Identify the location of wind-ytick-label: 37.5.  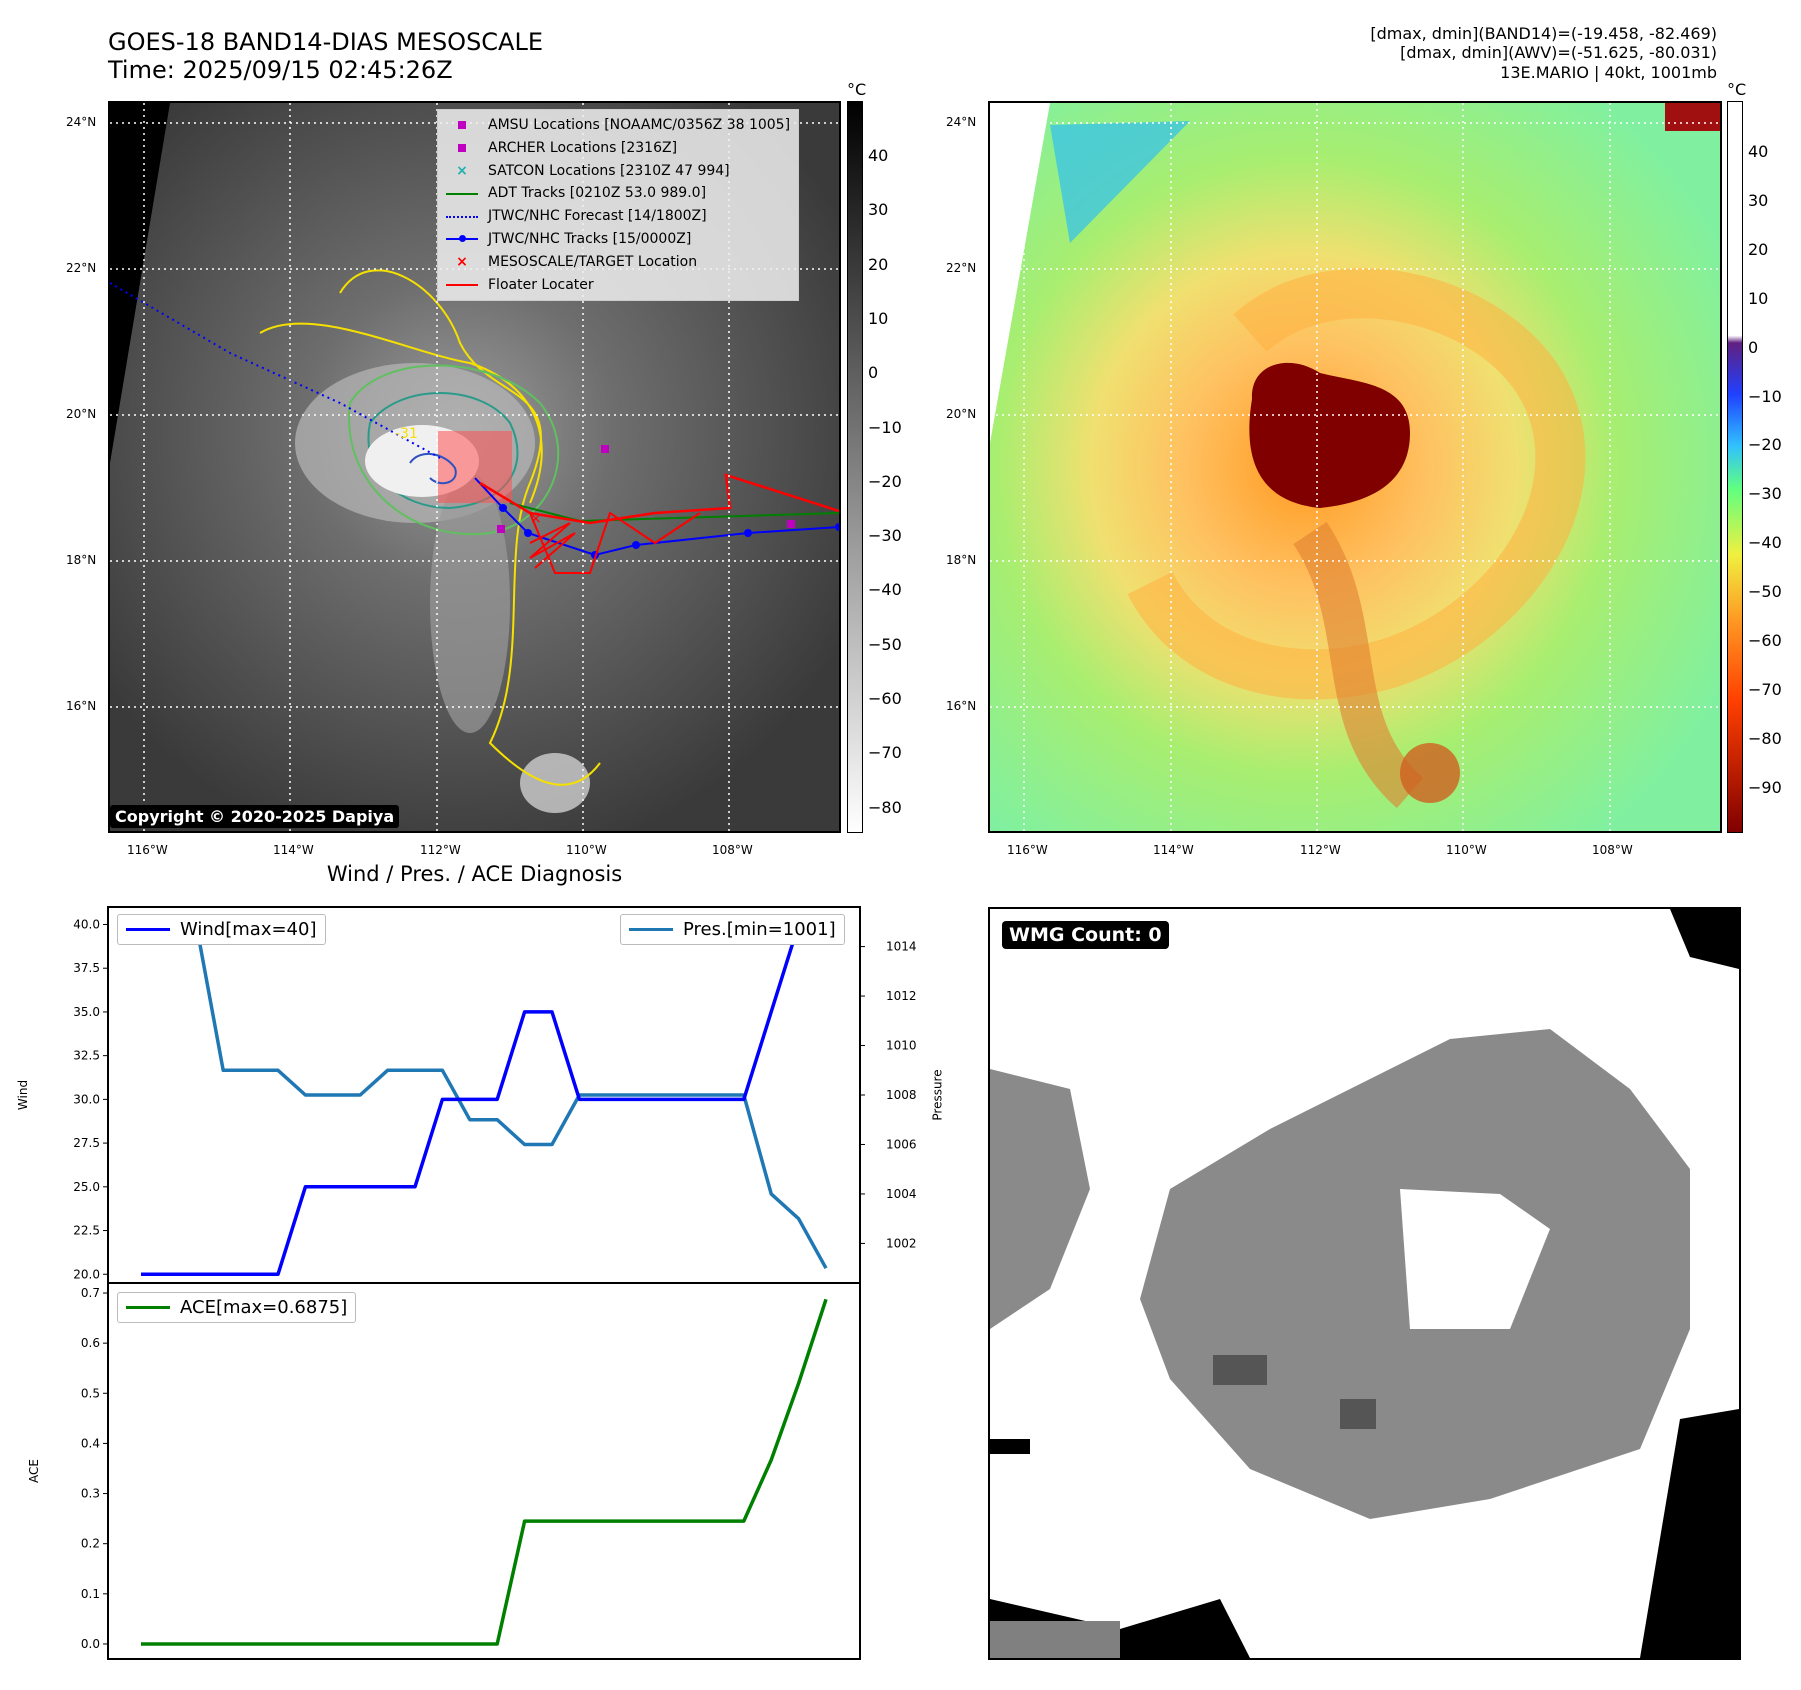
(86, 968).